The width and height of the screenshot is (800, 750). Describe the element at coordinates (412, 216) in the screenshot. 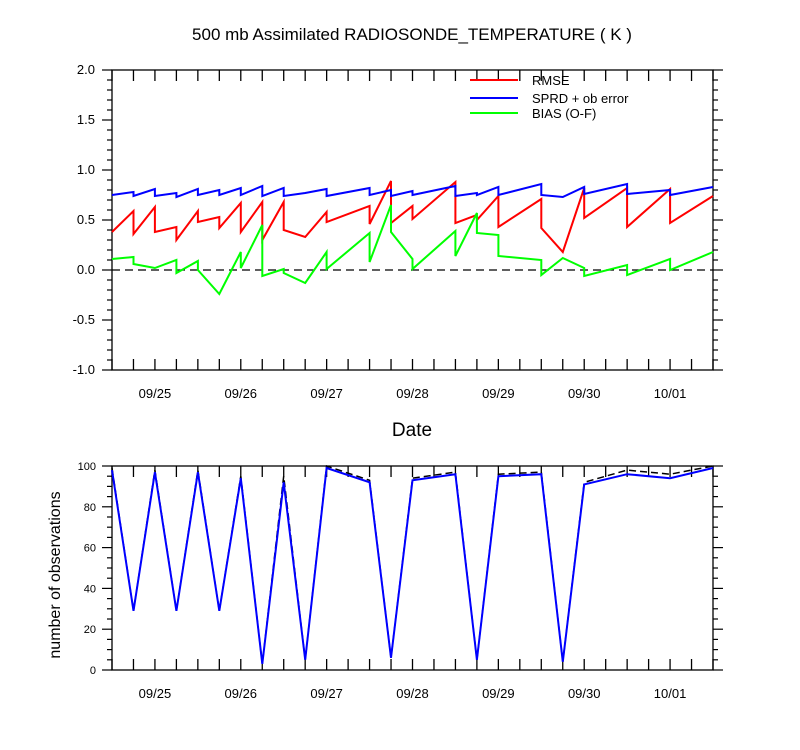

I see `series-line-rmse` at that location.